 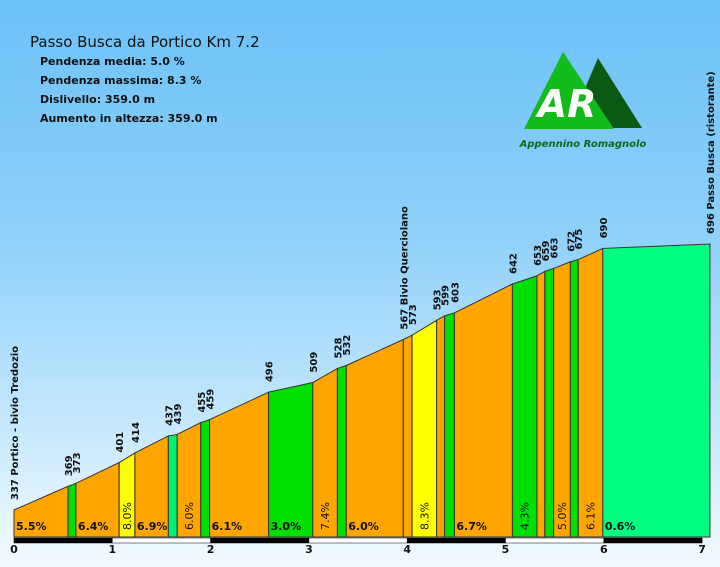 I want to click on elevation-label: 593, so click(x=438, y=299).